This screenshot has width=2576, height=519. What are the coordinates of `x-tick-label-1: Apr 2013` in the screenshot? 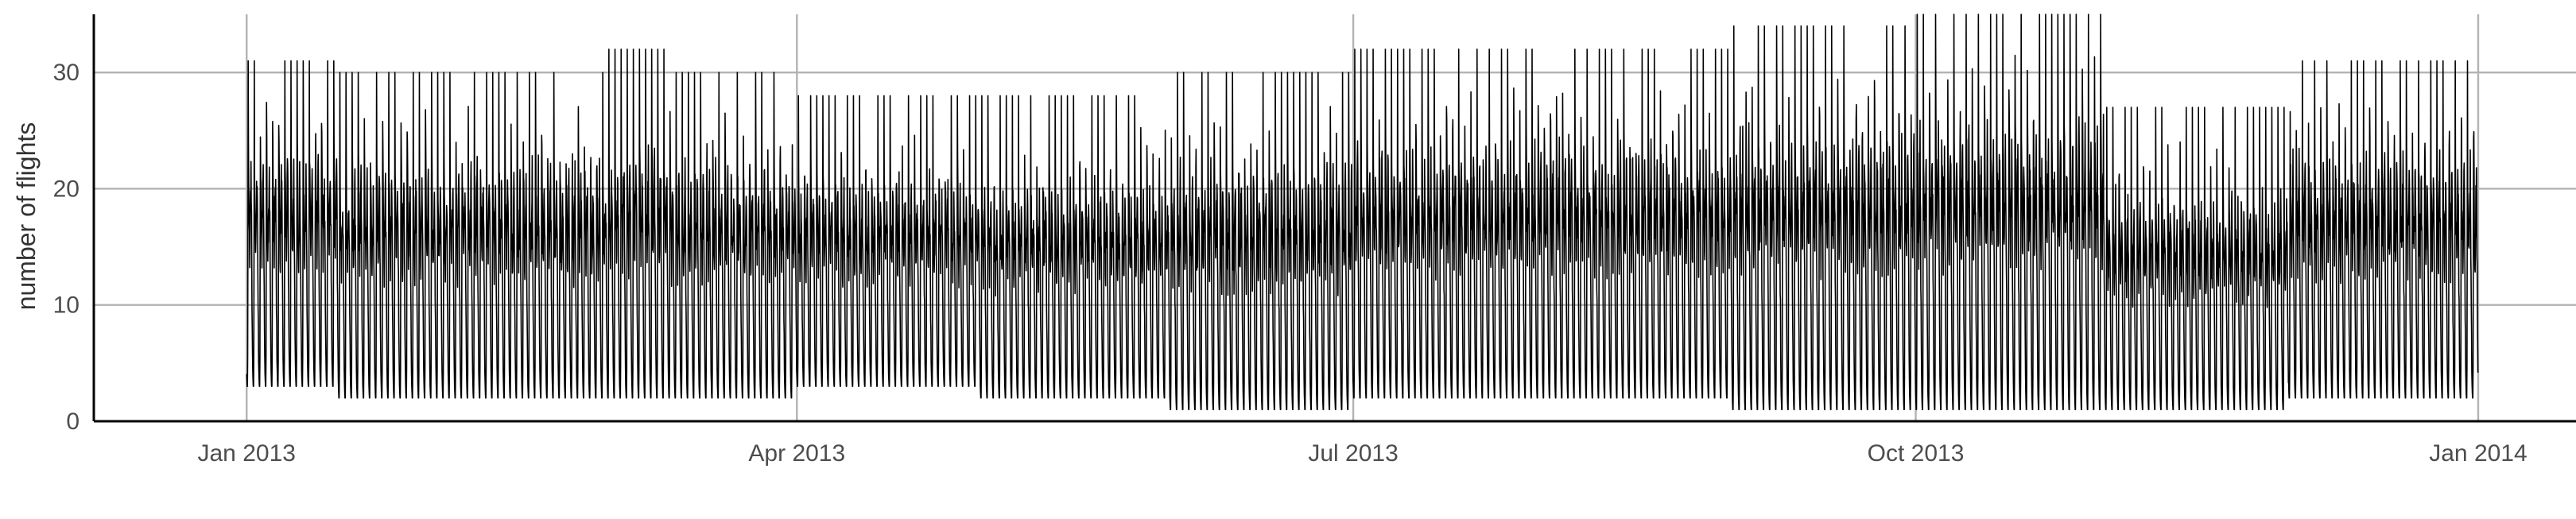 It's located at (796, 453).